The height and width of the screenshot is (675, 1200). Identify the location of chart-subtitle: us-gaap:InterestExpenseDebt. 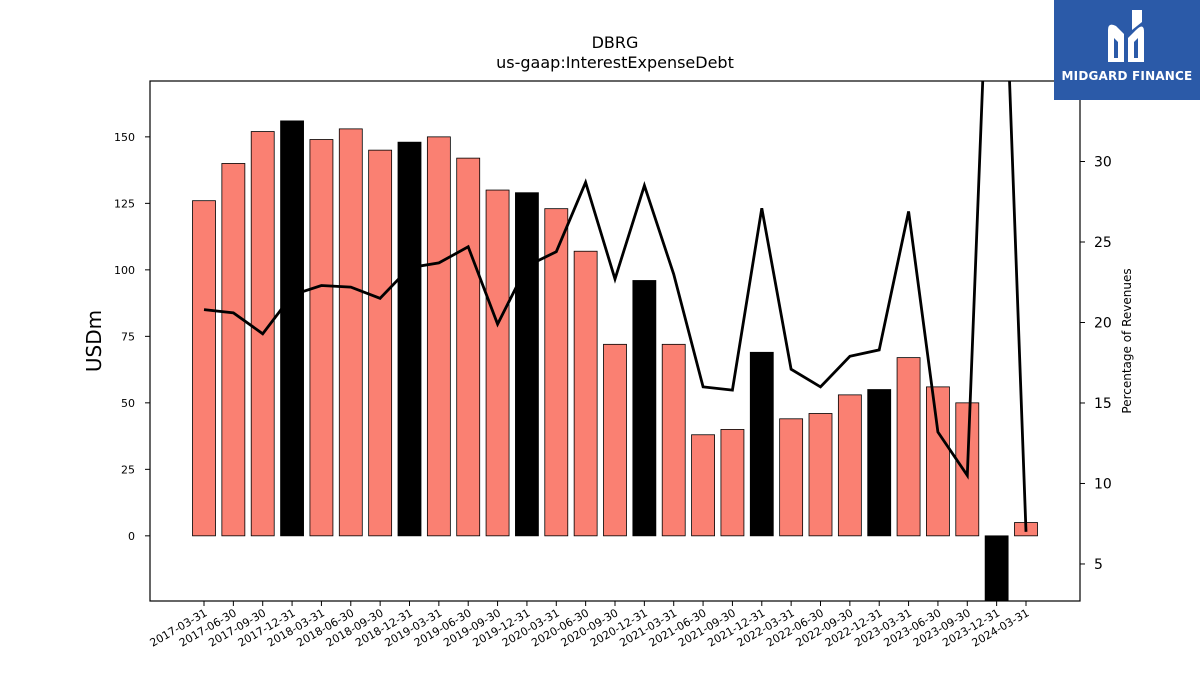
(615, 62).